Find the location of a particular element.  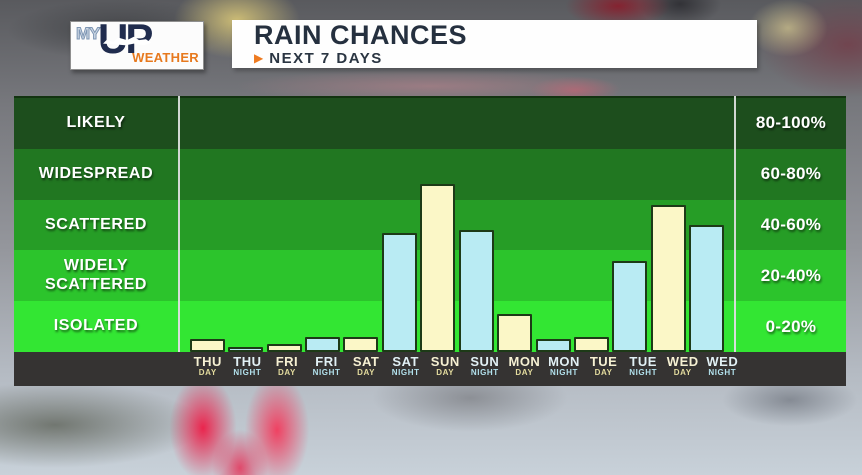

bar-tue-day is located at coordinates (591, 344).